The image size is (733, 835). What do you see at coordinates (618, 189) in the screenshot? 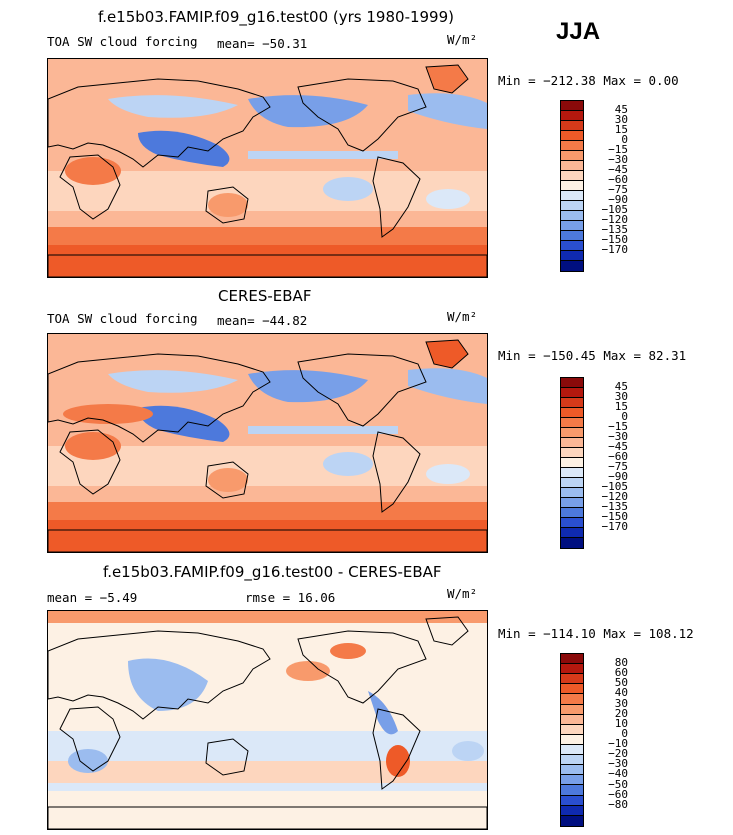
I see `colorbar-level-label: −75` at bounding box center [618, 189].